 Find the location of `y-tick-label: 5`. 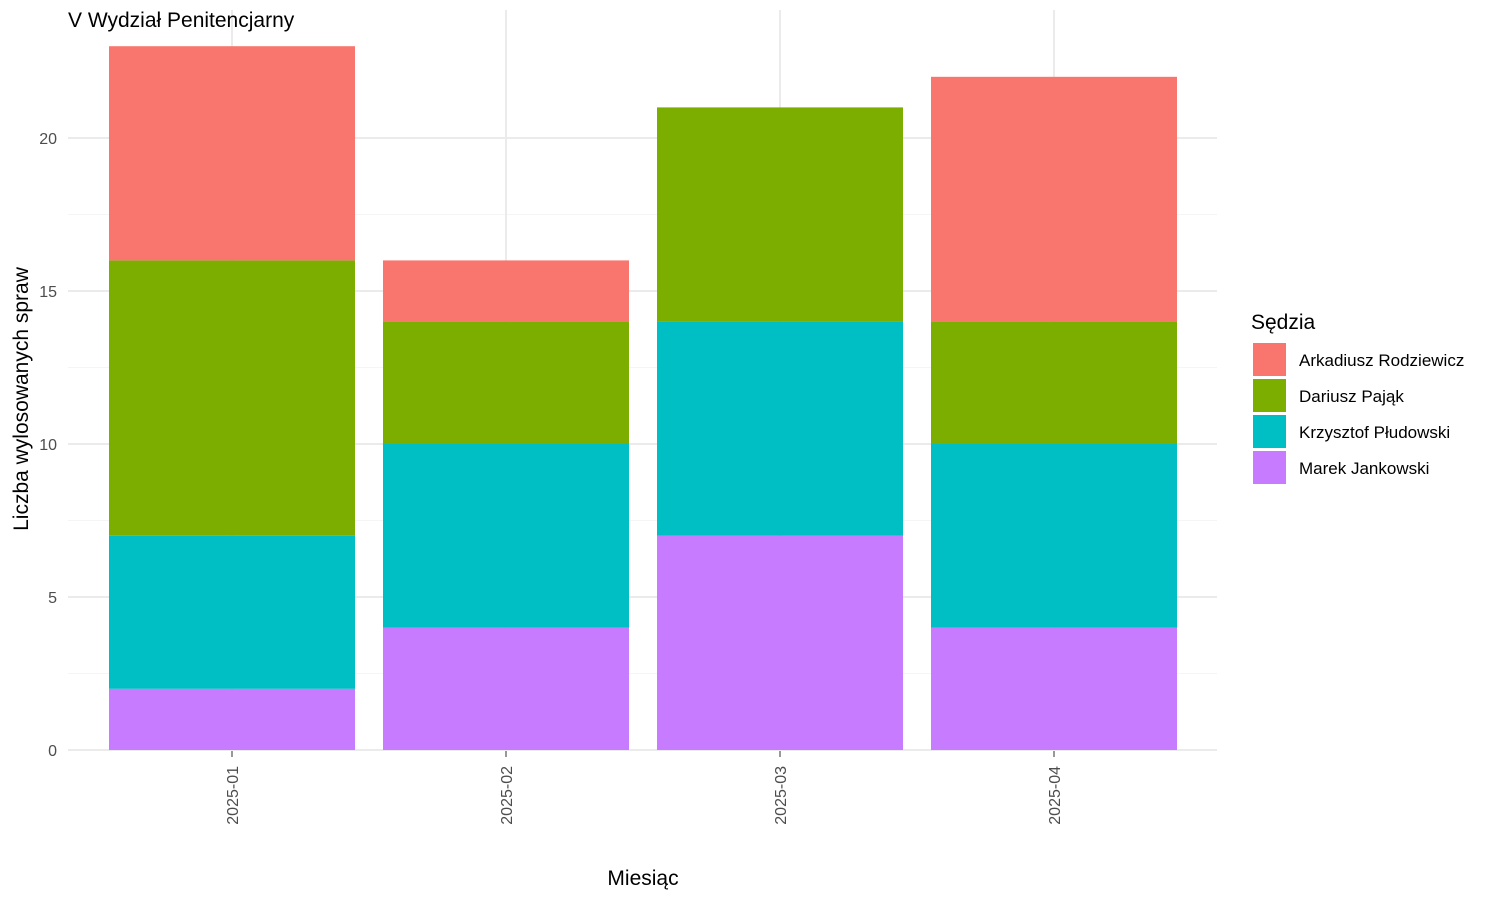

y-tick-label: 5 is located at coordinates (52, 598).